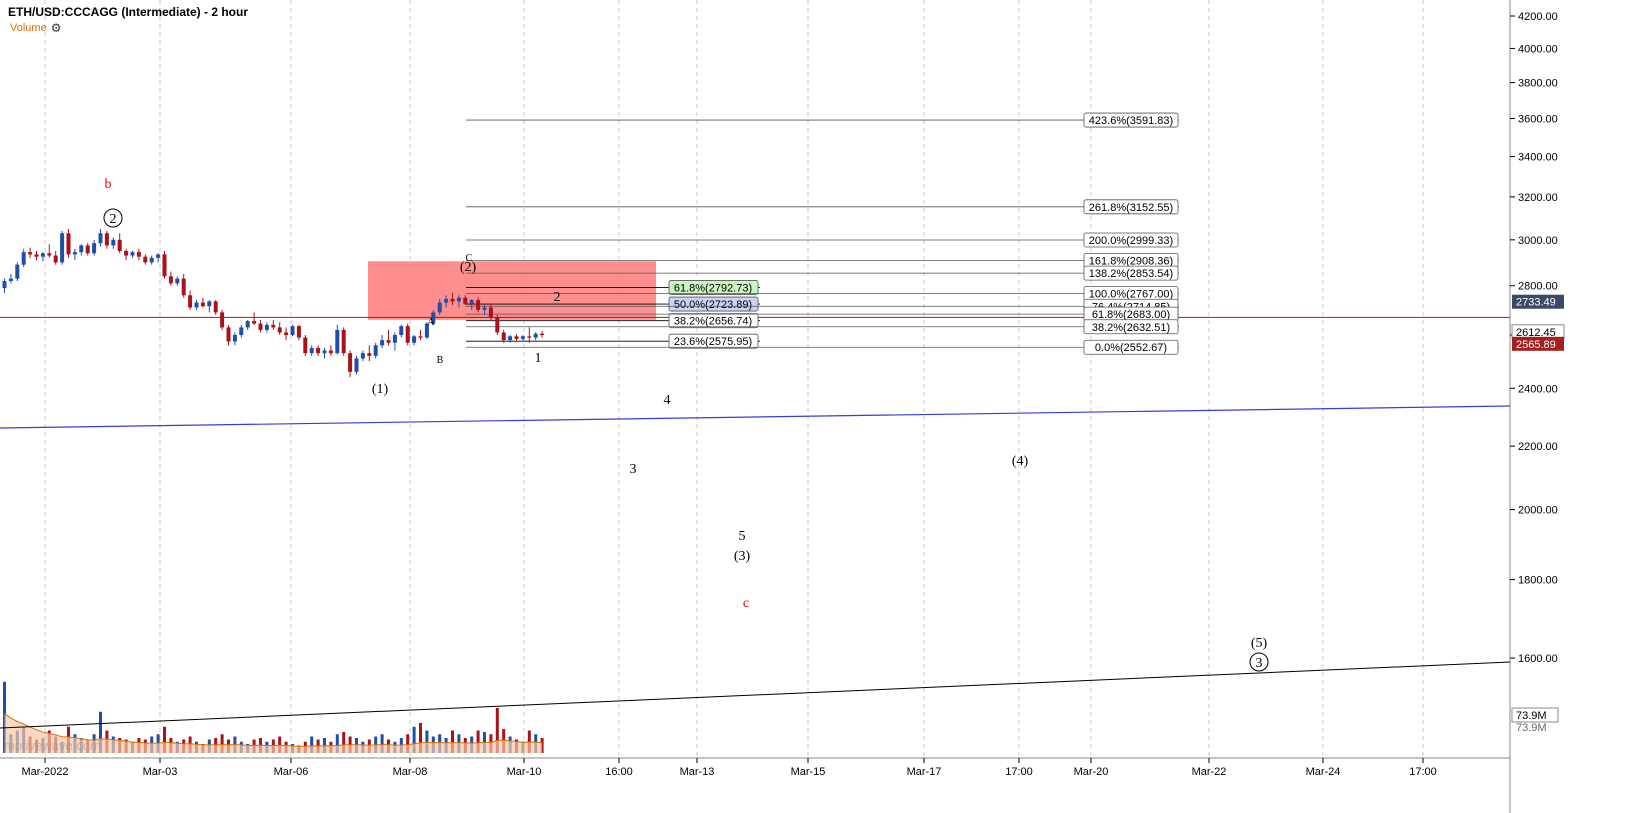 Image resolution: width=1641 pixels, height=813 pixels. I want to click on y-tick-label: 3400.00, so click(1538, 158).